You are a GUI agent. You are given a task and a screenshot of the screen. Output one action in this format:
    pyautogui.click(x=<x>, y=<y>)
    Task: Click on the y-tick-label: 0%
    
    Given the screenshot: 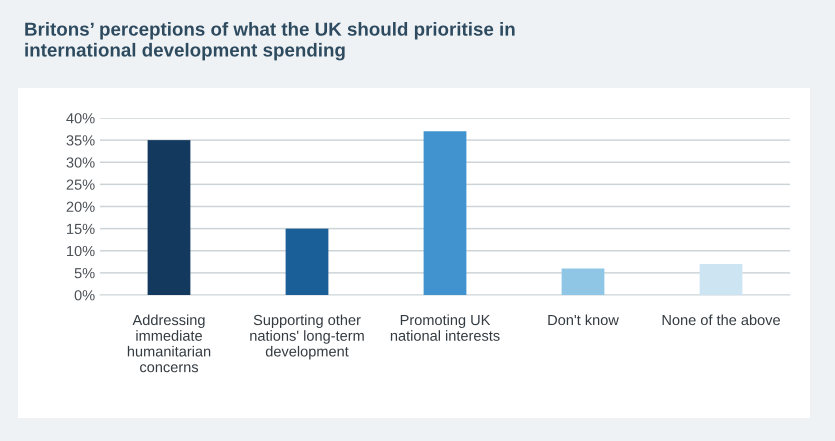 What is the action you would take?
    pyautogui.click(x=84, y=295)
    